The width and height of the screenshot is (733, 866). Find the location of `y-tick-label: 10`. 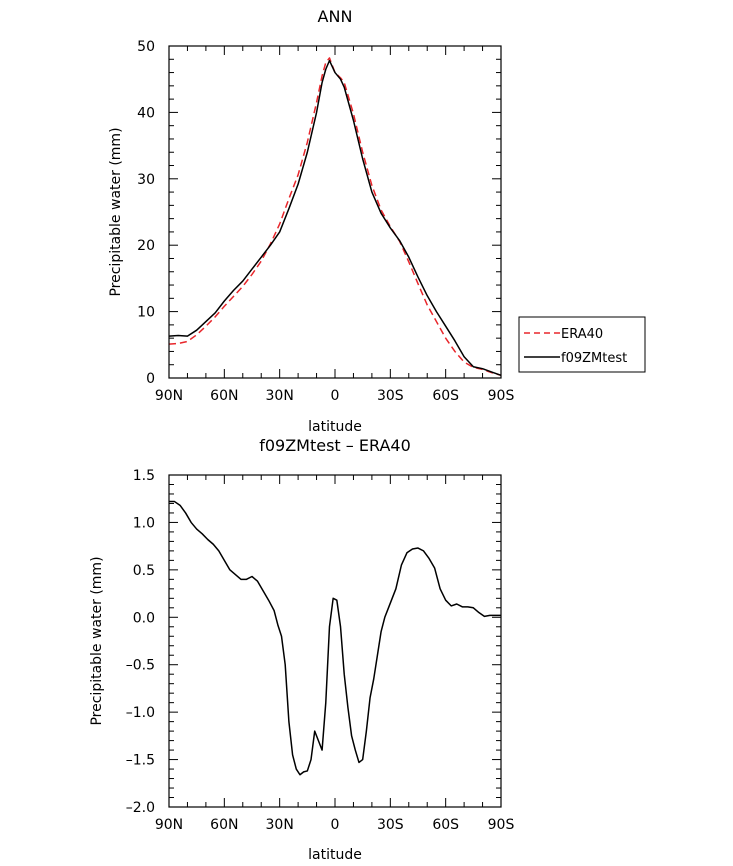

y-tick-label: 10 is located at coordinates (146, 313).